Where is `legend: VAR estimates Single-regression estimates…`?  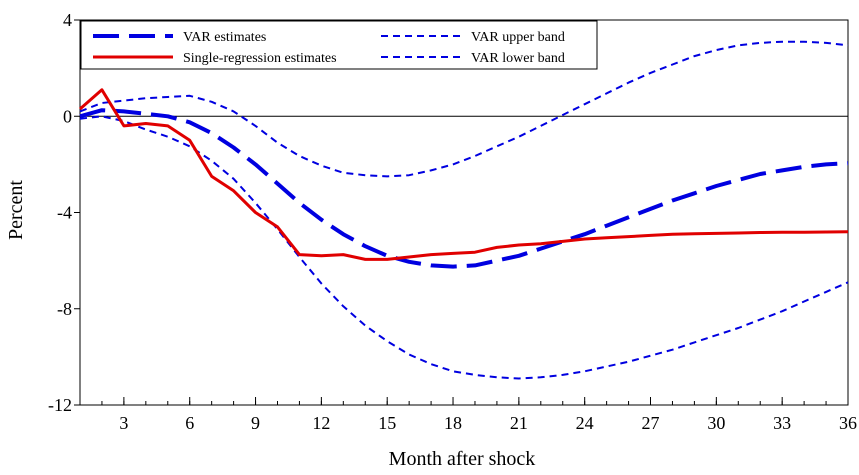 legend: VAR estimates Single-regression estimates… is located at coordinates (339, 45).